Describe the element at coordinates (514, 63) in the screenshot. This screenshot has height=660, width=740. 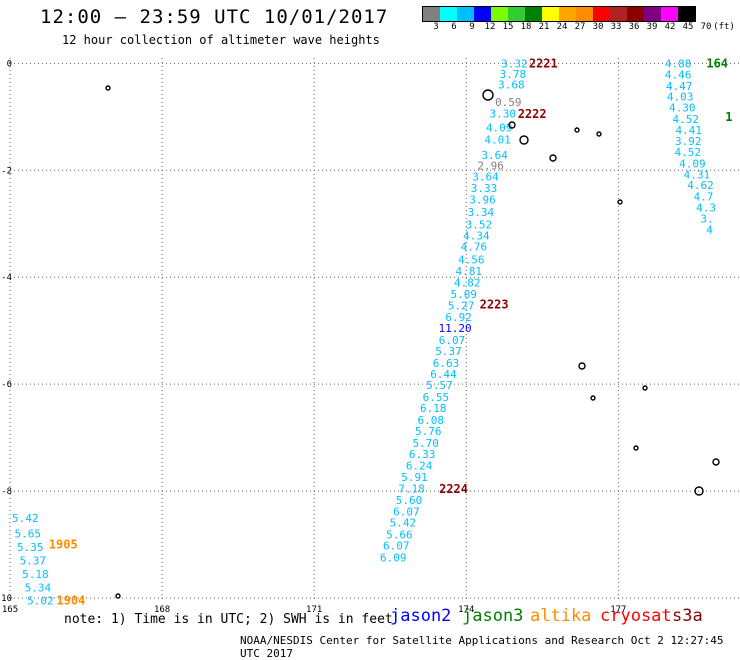
I see `wave-height-label: 3.32` at that location.